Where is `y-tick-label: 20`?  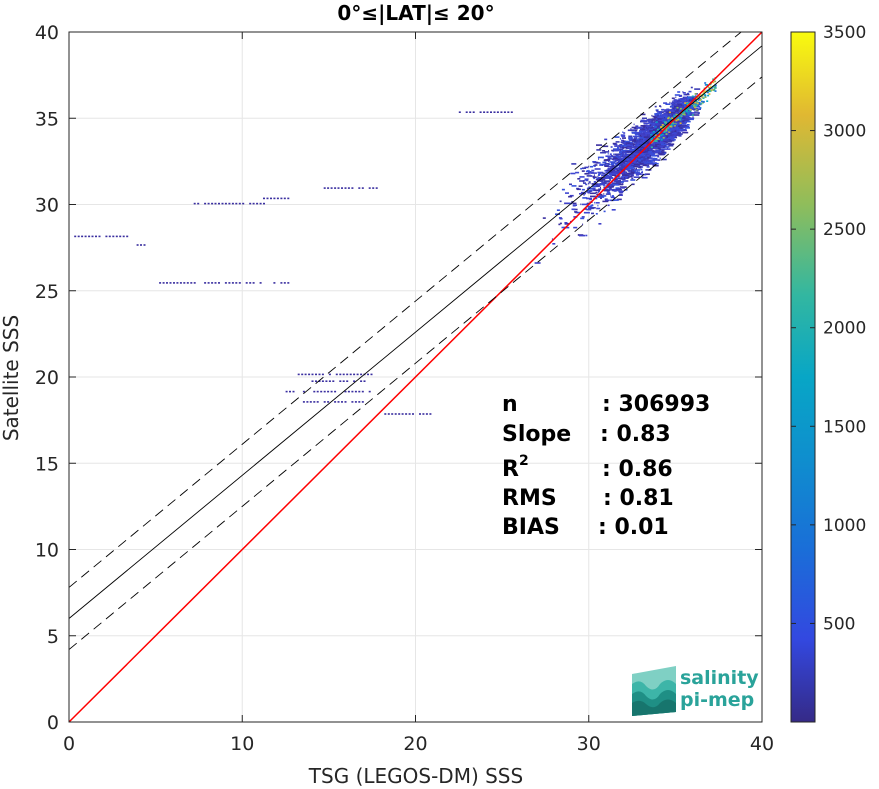 y-tick-label: 20 is located at coordinates (47, 378).